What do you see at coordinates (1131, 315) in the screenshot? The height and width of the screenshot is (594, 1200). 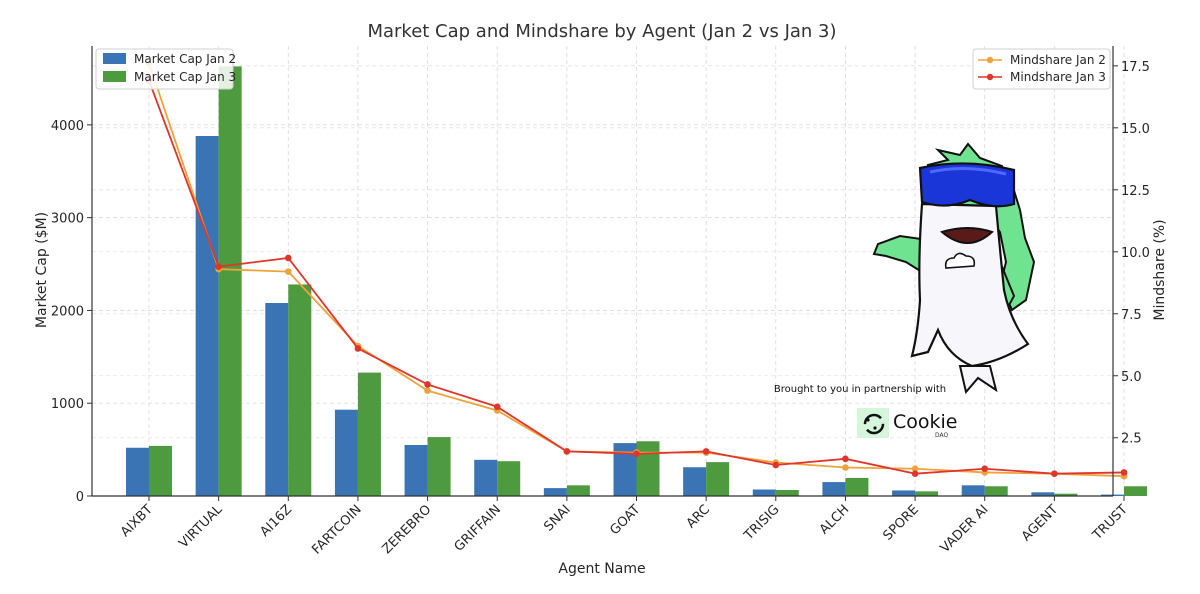 I see `y2-tick-label: 7.5` at bounding box center [1131, 315].